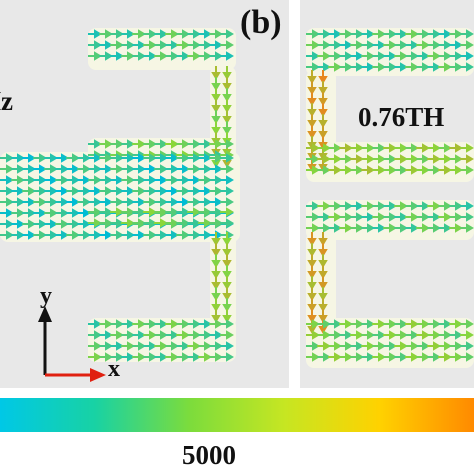  What do you see at coordinates (98, 375) in the screenshot?
I see `x-axis-arrowhead` at bounding box center [98, 375].